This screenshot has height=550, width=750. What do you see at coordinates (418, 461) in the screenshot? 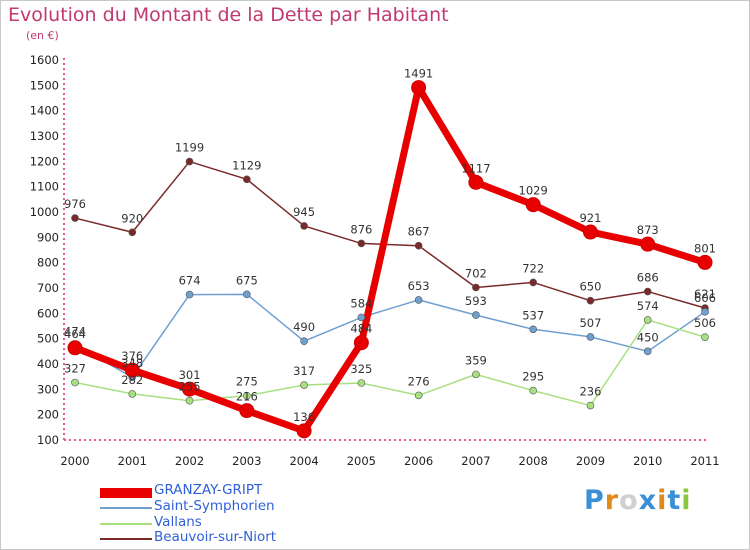
I see `x-tick-label: 2006` at bounding box center [418, 461].